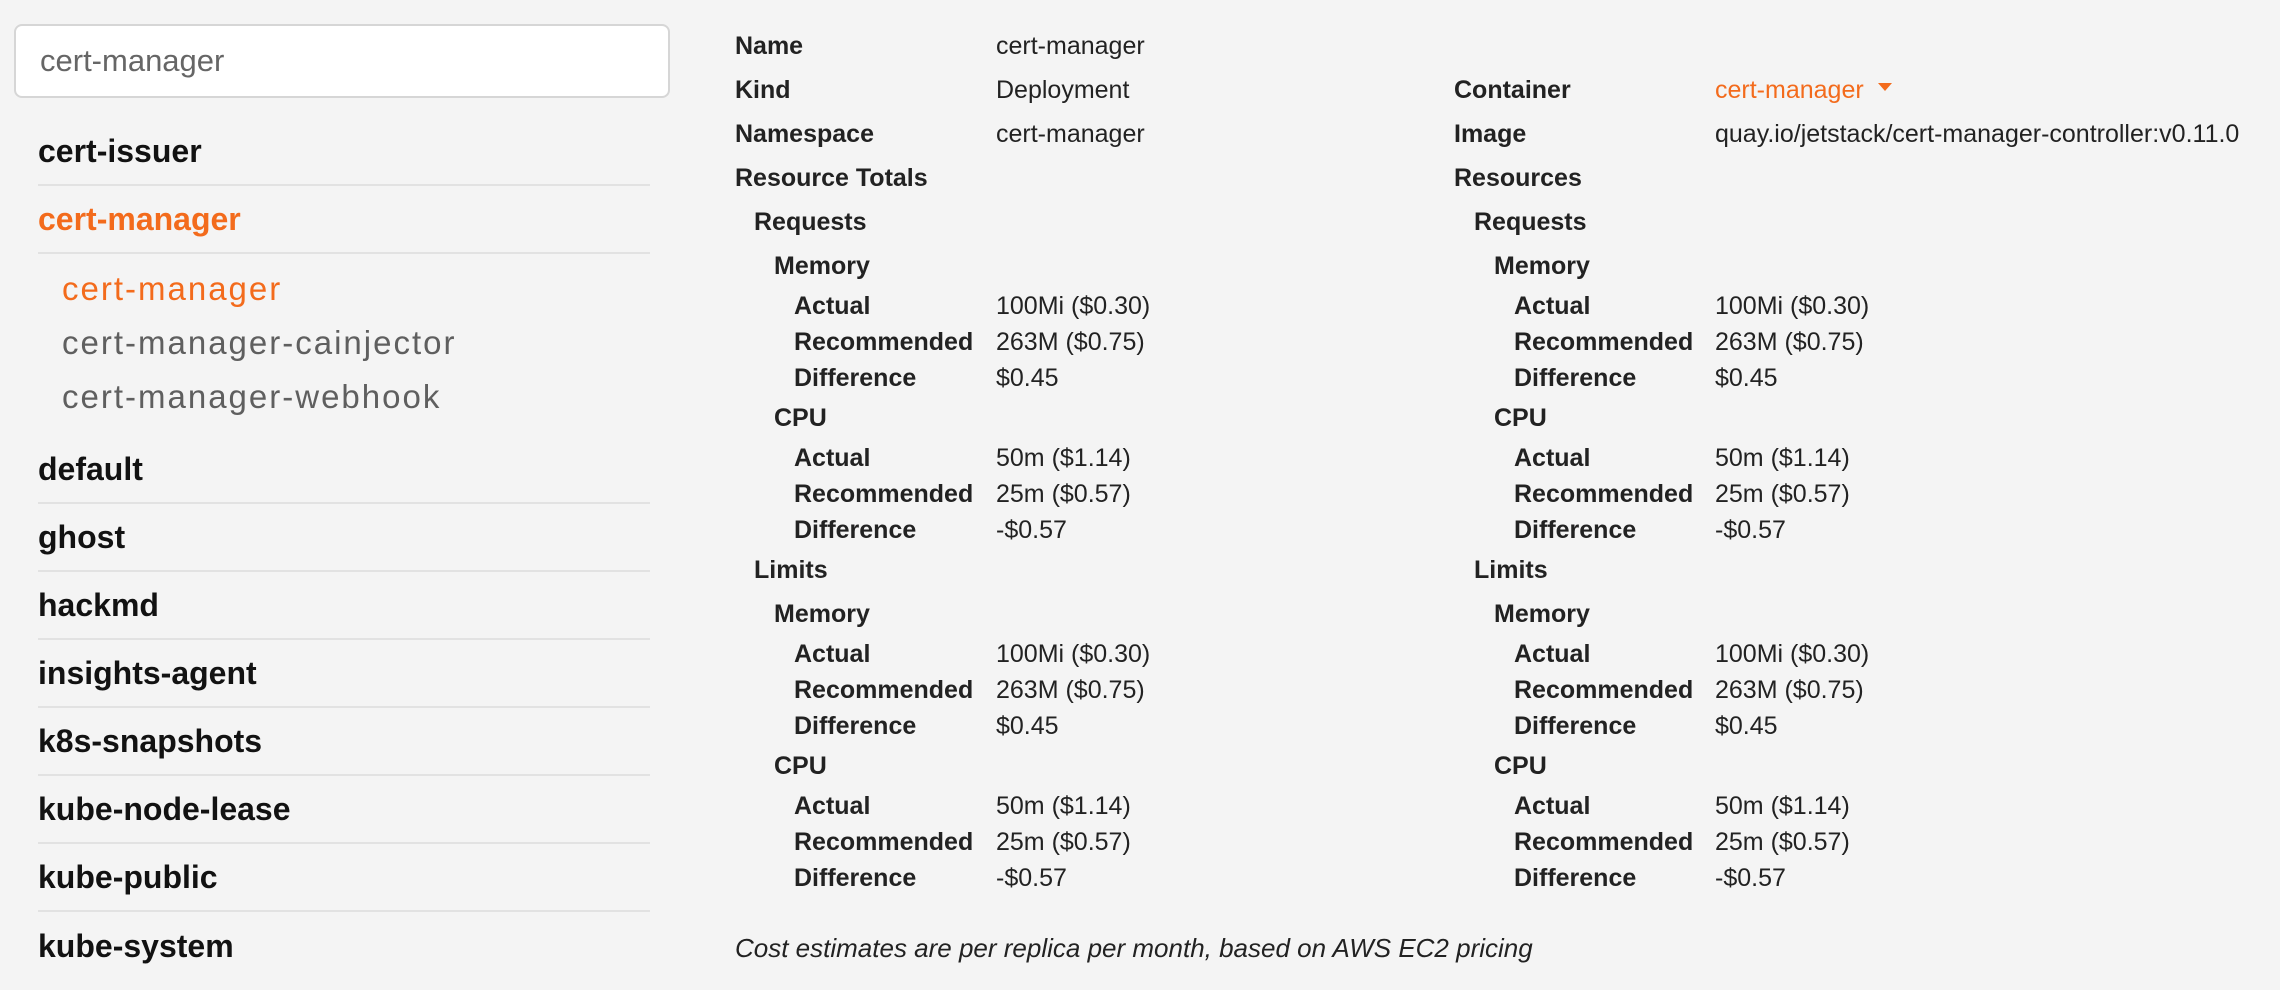 The height and width of the screenshot is (990, 2280). I want to click on resources-limits-cpu-actual: 50m ($1.14), so click(1782, 806).